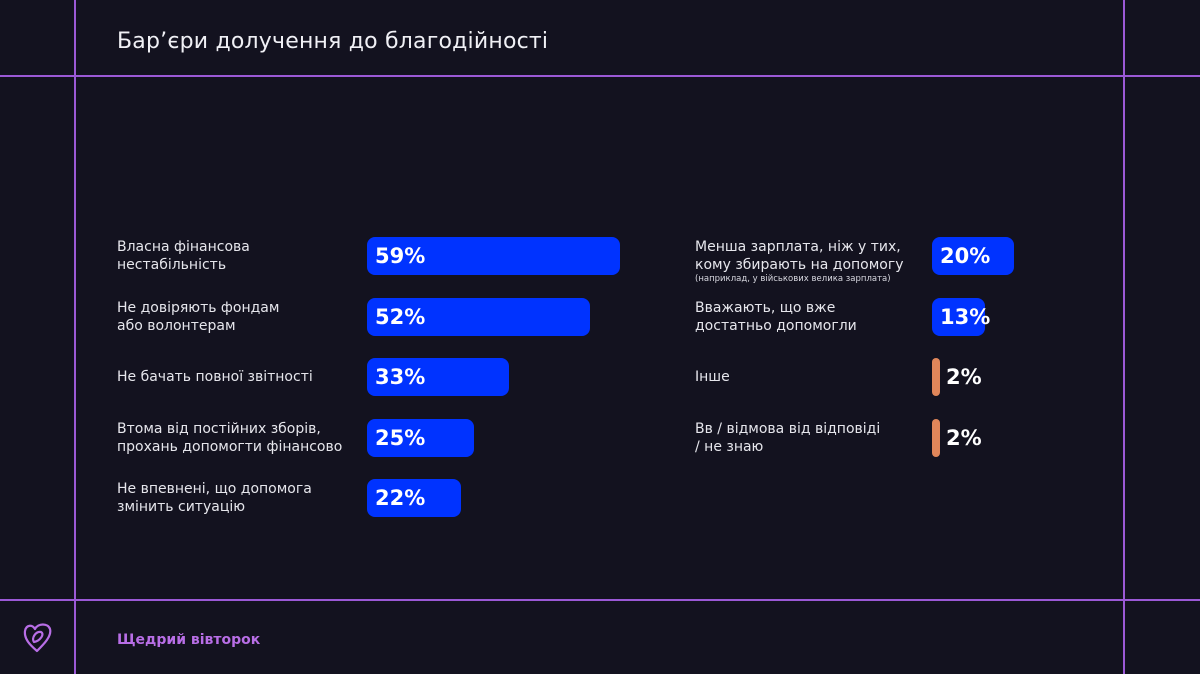 The width and height of the screenshot is (1200, 674). Describe the element at coordinates (198, 307) in the screenshot. I see `bar-label-line: Не довіряють фондам` at that location.